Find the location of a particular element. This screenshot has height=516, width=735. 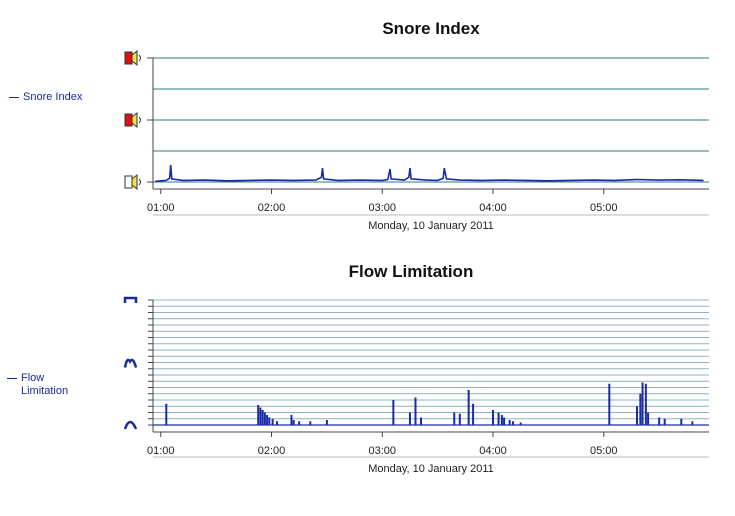

legend-flow: Flow Limitation is located at coordinates (37, 385).